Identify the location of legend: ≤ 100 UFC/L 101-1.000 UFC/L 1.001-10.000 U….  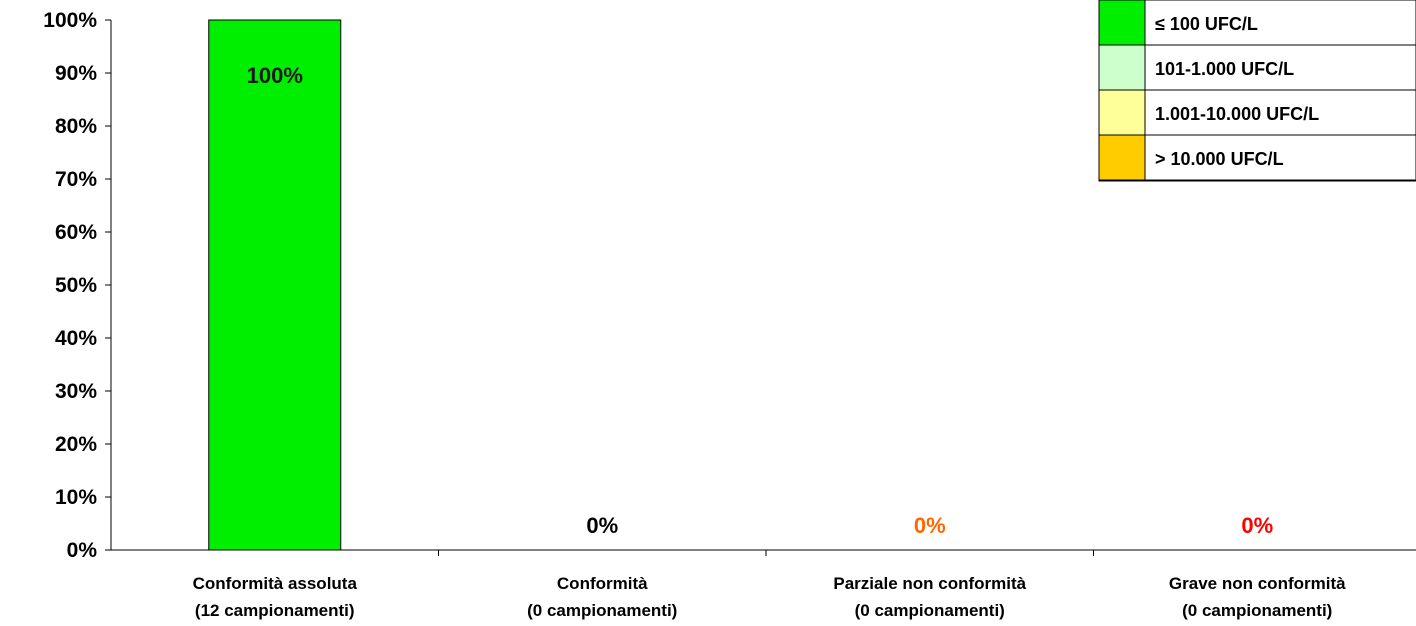
(1257, 91).